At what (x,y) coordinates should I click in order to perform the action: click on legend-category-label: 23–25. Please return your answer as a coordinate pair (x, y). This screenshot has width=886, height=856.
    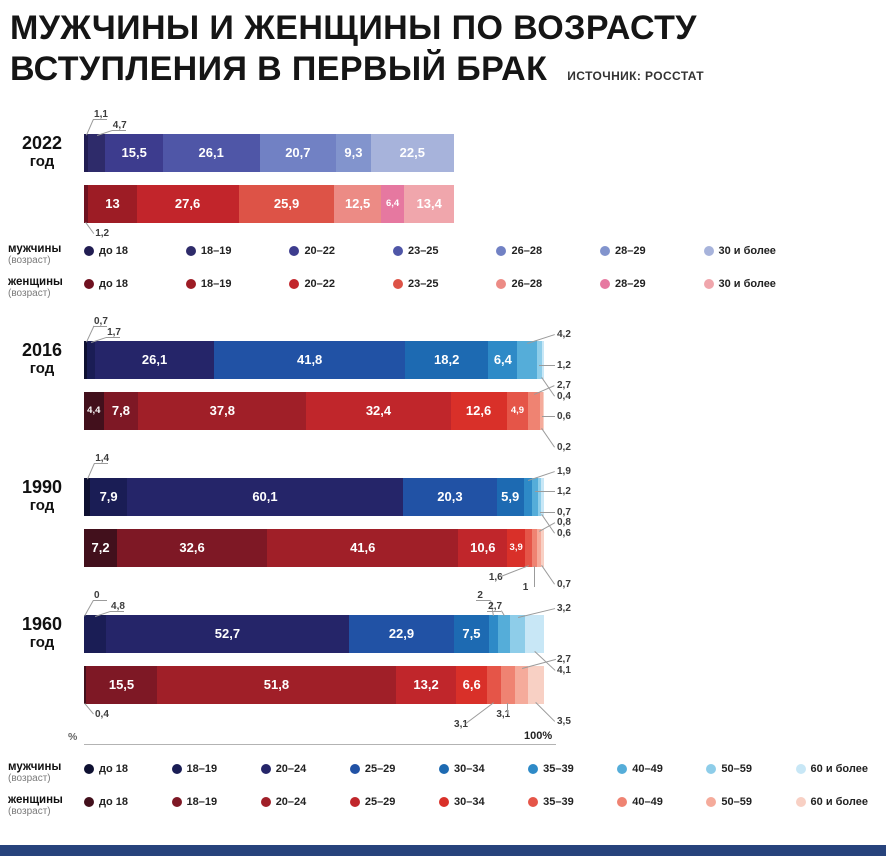
    Looking at the image, I should click on (423, 250).